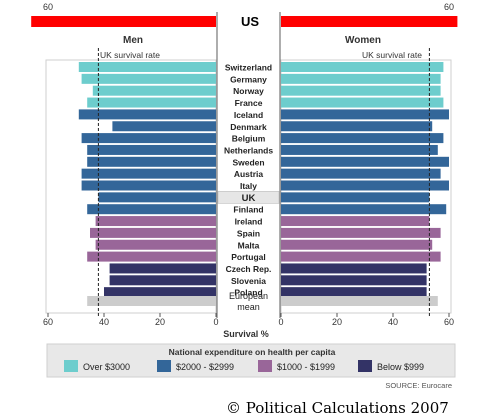  I want to click on country-label: Austria, so click(249, 174).